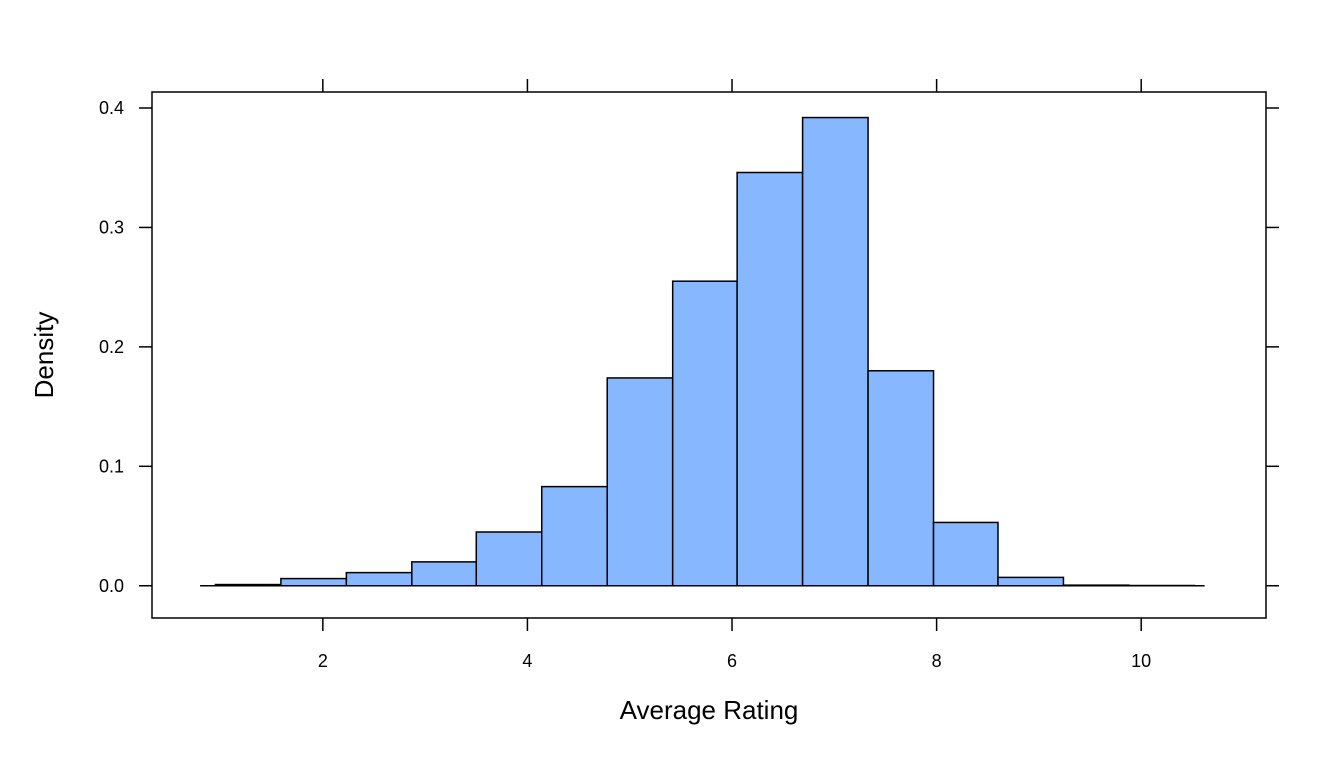  I want to click on x-tick-label: 2, so click(323, 661).